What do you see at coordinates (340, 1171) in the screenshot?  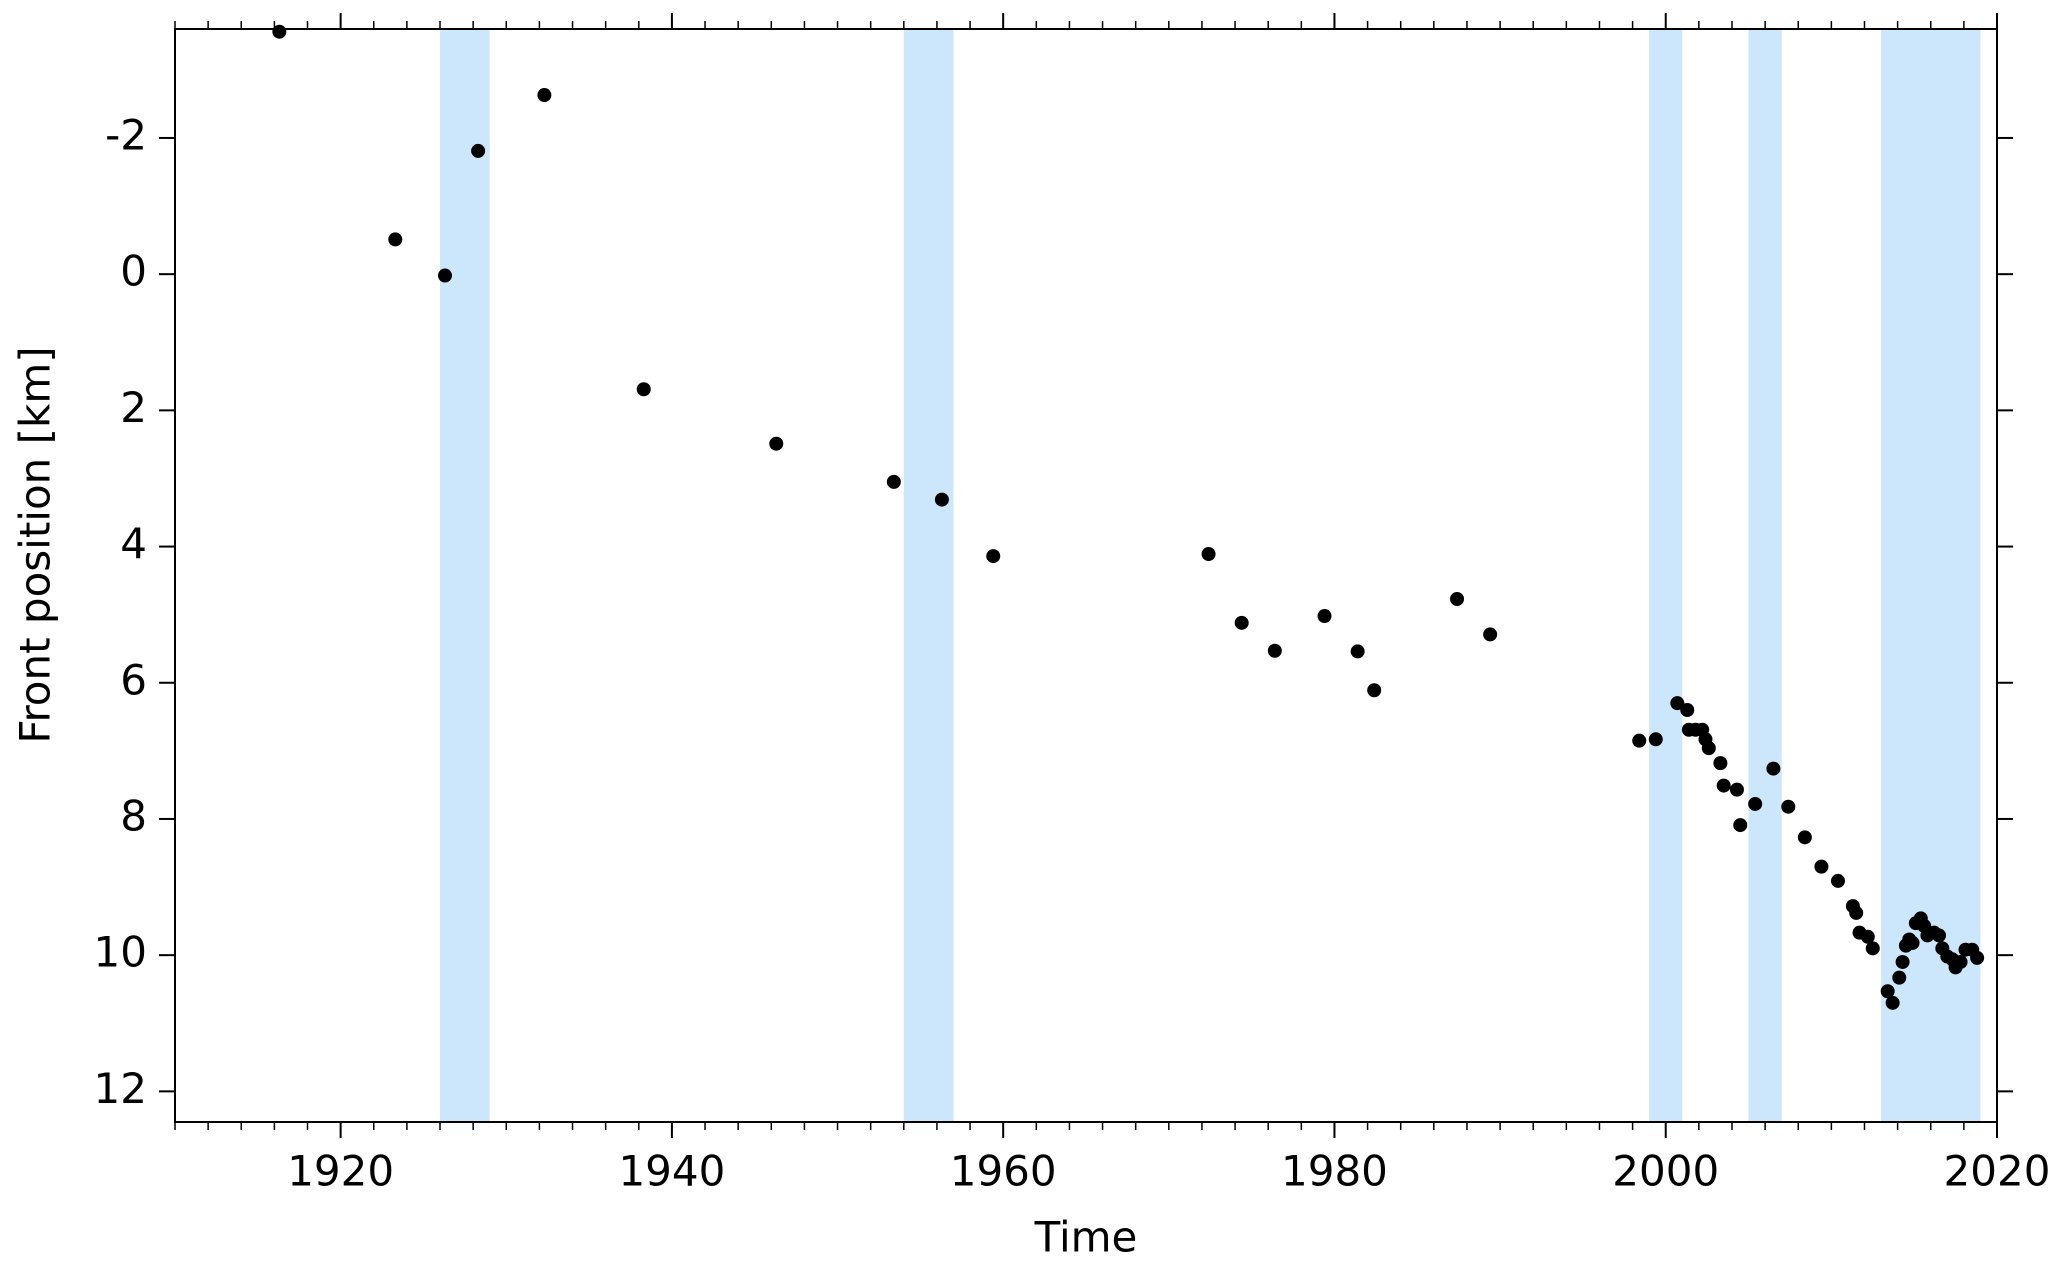 I see `x-tick-label: 1920` at bounding box center [340, 1171].